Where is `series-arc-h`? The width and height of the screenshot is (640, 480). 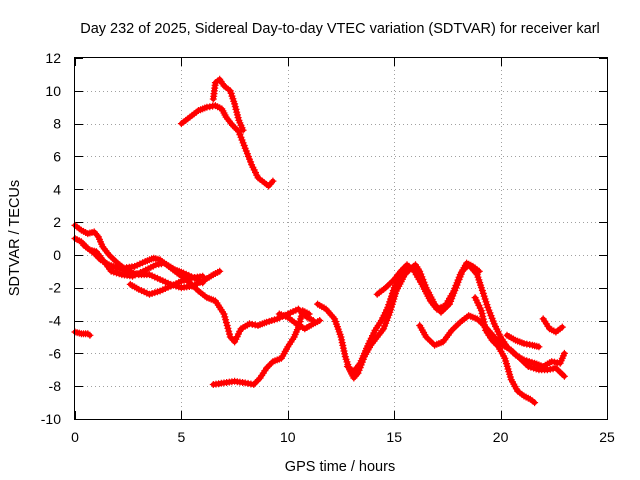
series-arc-h is located at coordinates (261, 347).